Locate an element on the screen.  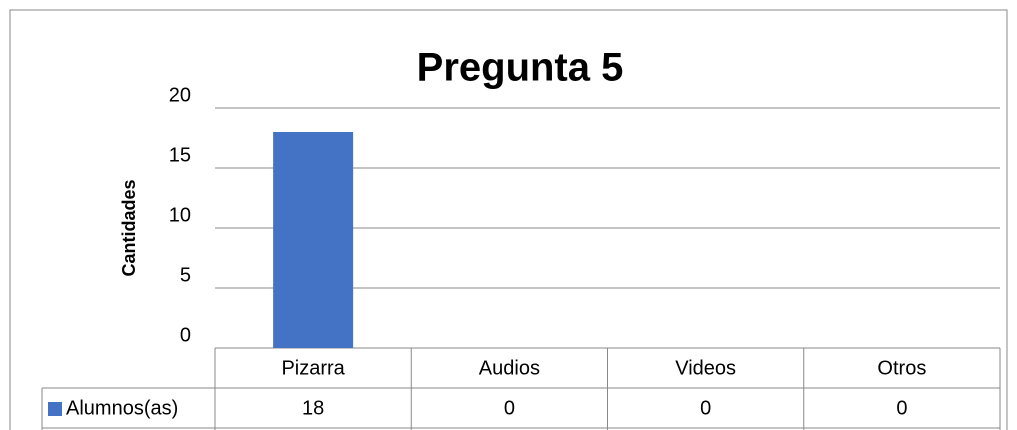
y-tick-label: 15 is located at coordinates (180, 155).